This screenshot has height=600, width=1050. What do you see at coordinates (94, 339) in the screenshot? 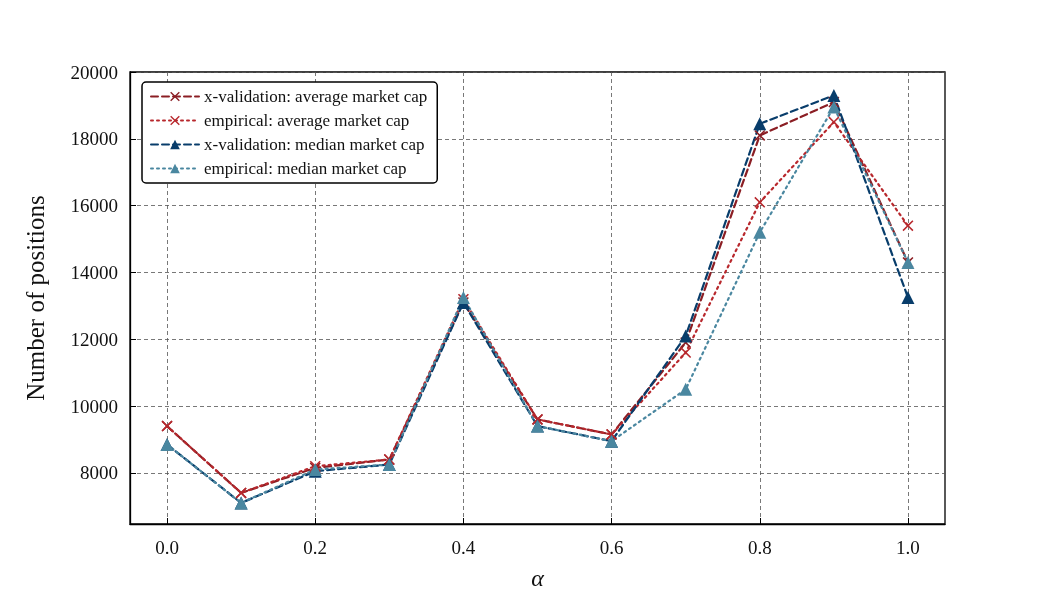
I see `y-tick-label: 12000` at bounding box center [94, 339].